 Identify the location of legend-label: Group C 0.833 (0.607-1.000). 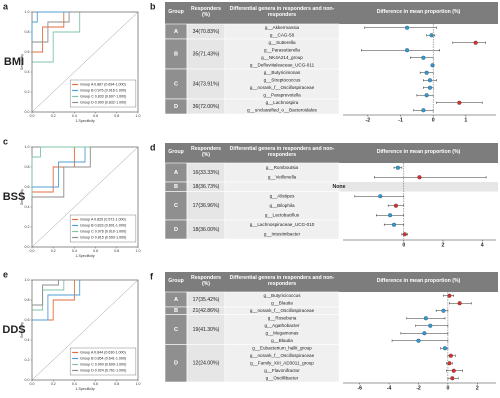
(103, 96).